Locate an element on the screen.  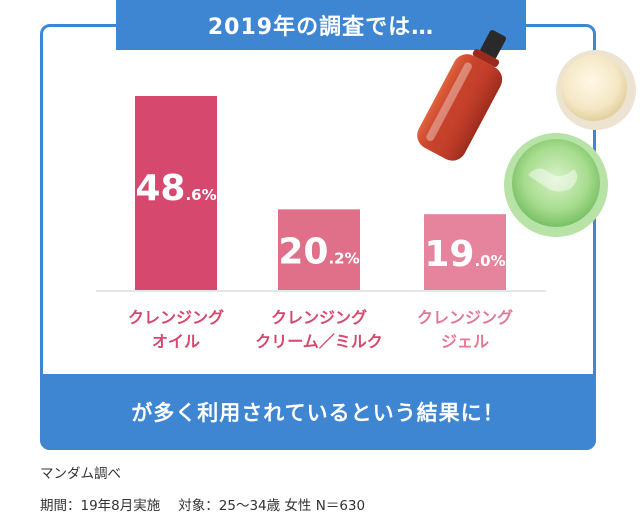
survey-note: 期間：19年8月実施 対象：25〜34歳 女性 N＝630 is located at coordinates (202, 504).